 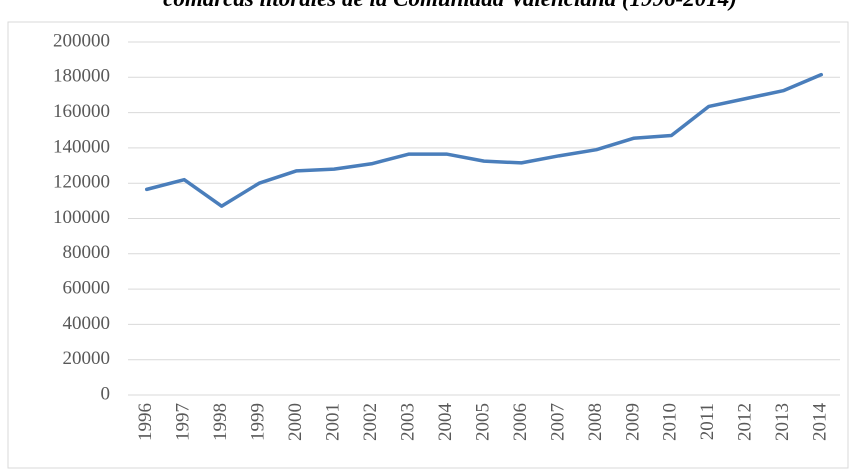 I want to click on x-tick-label: 2009, so click(x=632, y=422).